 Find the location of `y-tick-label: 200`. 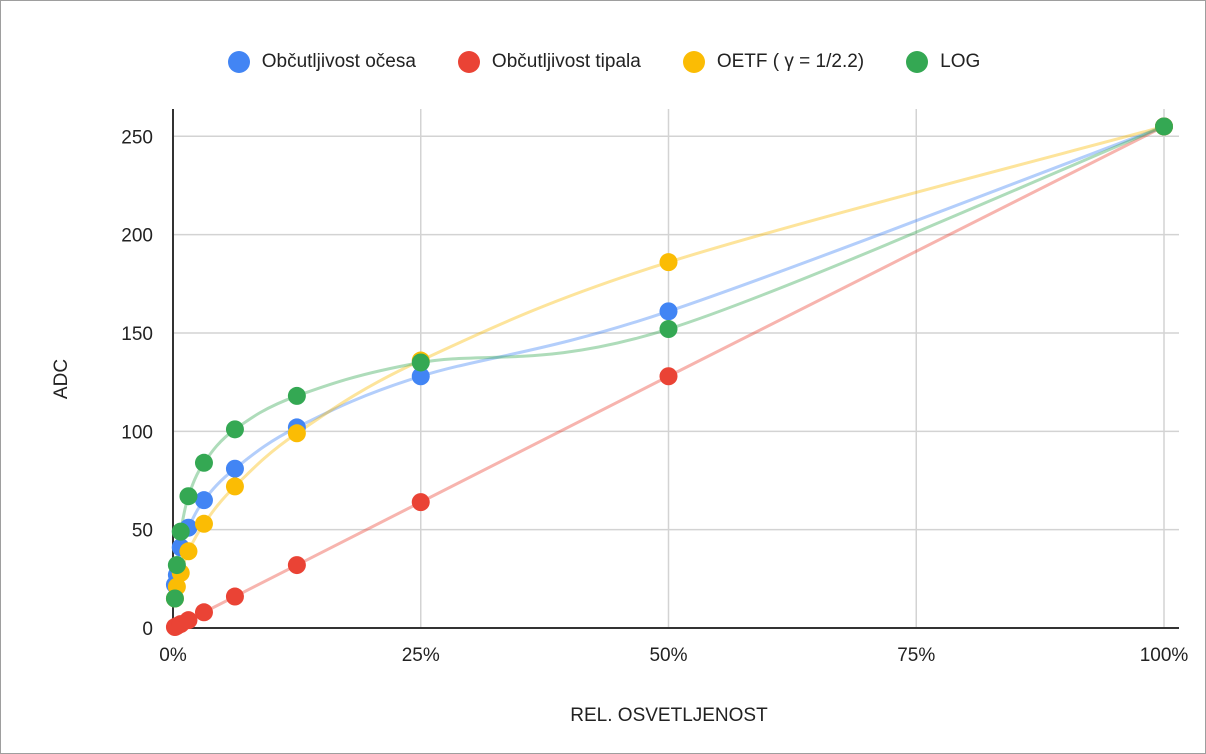

y-tick-label: 200 is located at coordinates (137, 236).